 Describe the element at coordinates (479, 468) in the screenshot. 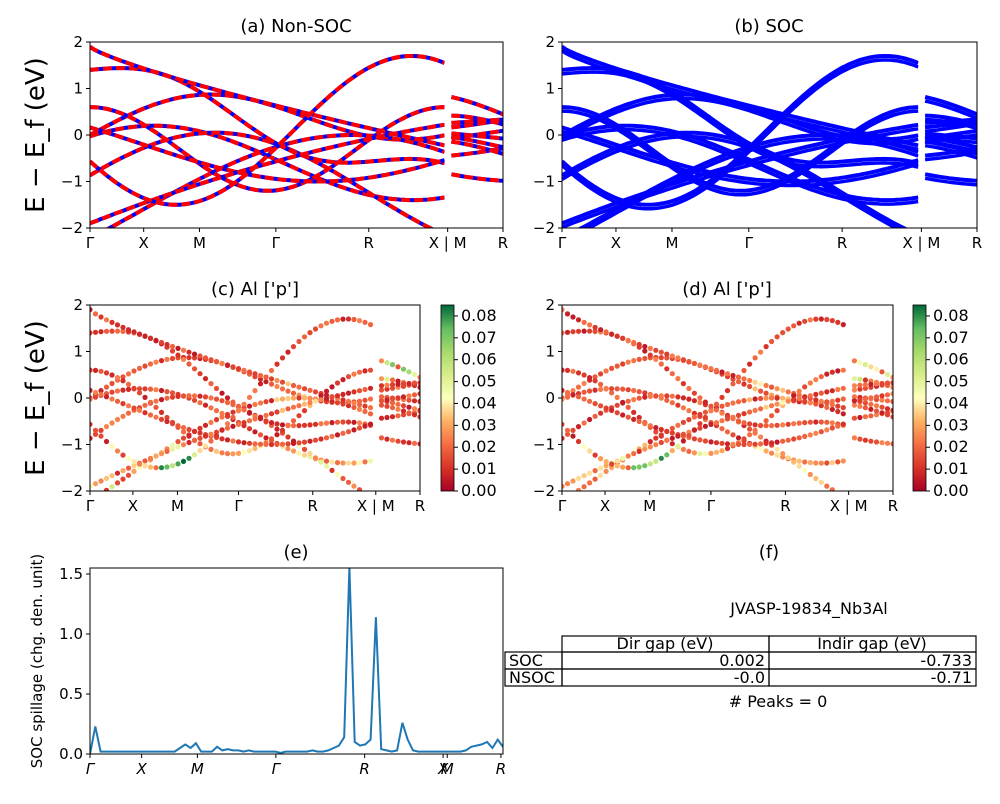

I see `colorbar-tick-label: 0.01` at that location.